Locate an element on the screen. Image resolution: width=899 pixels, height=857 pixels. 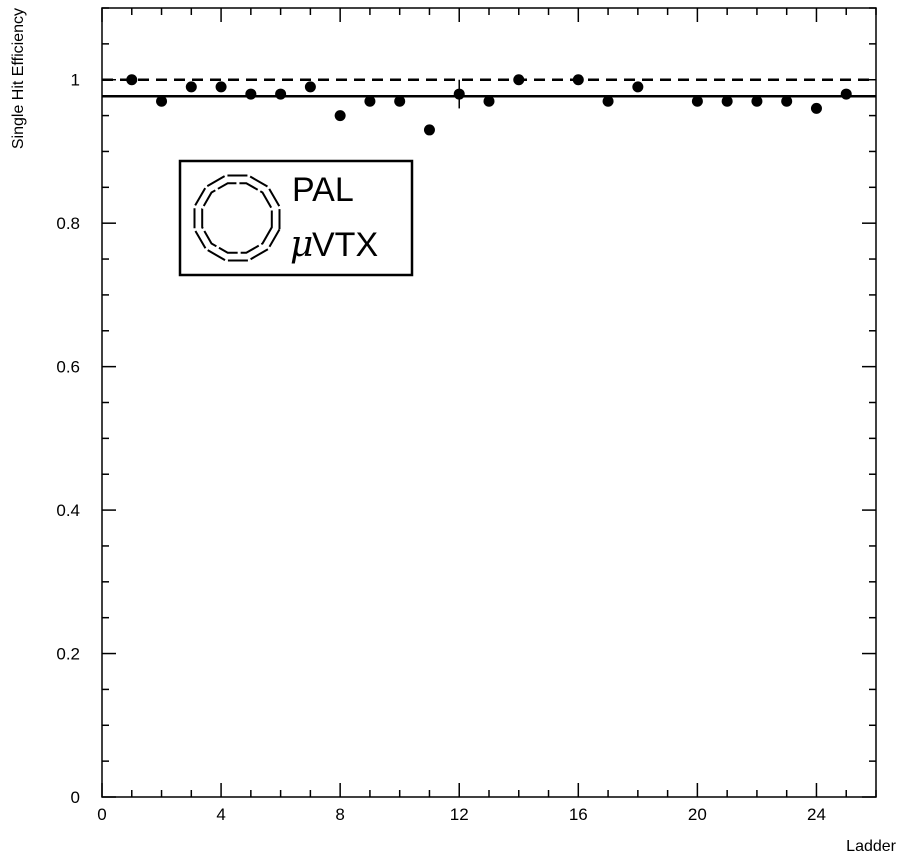
data-points is located at coordinates (489, 105).